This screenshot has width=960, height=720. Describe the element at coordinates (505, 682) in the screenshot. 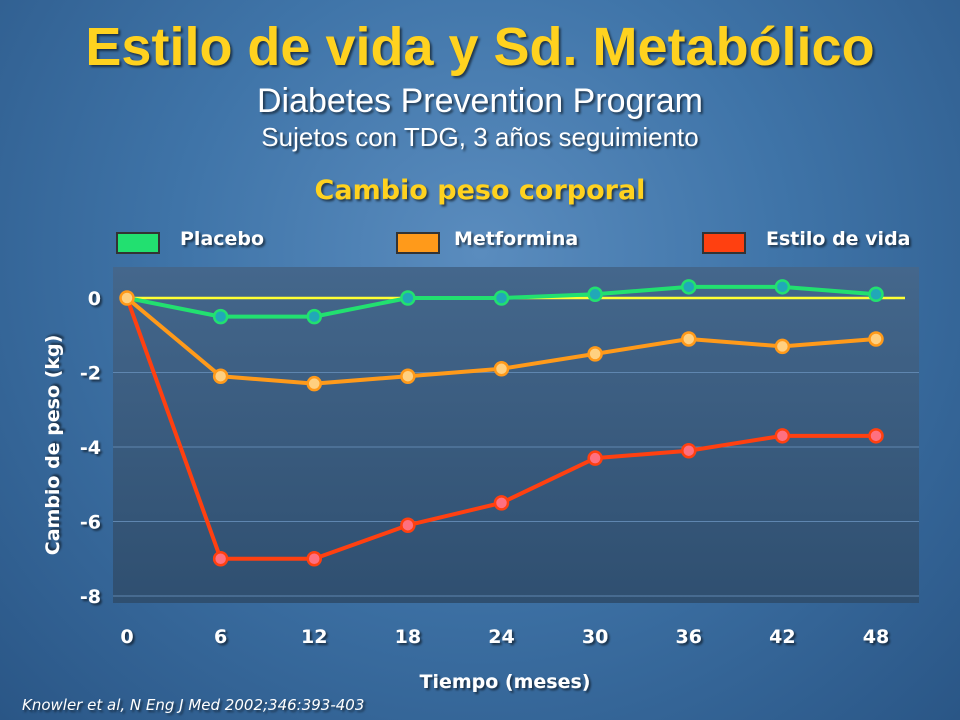

I see `x-axis-title: Tiempo (meses)` at that location.